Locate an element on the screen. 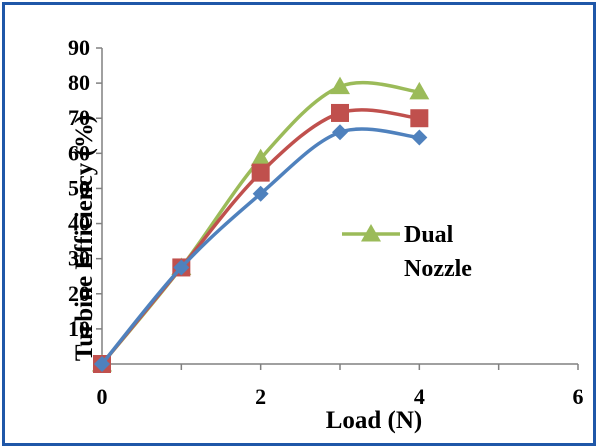  x-tick-label: 6 is located at coordinates (578, 396).